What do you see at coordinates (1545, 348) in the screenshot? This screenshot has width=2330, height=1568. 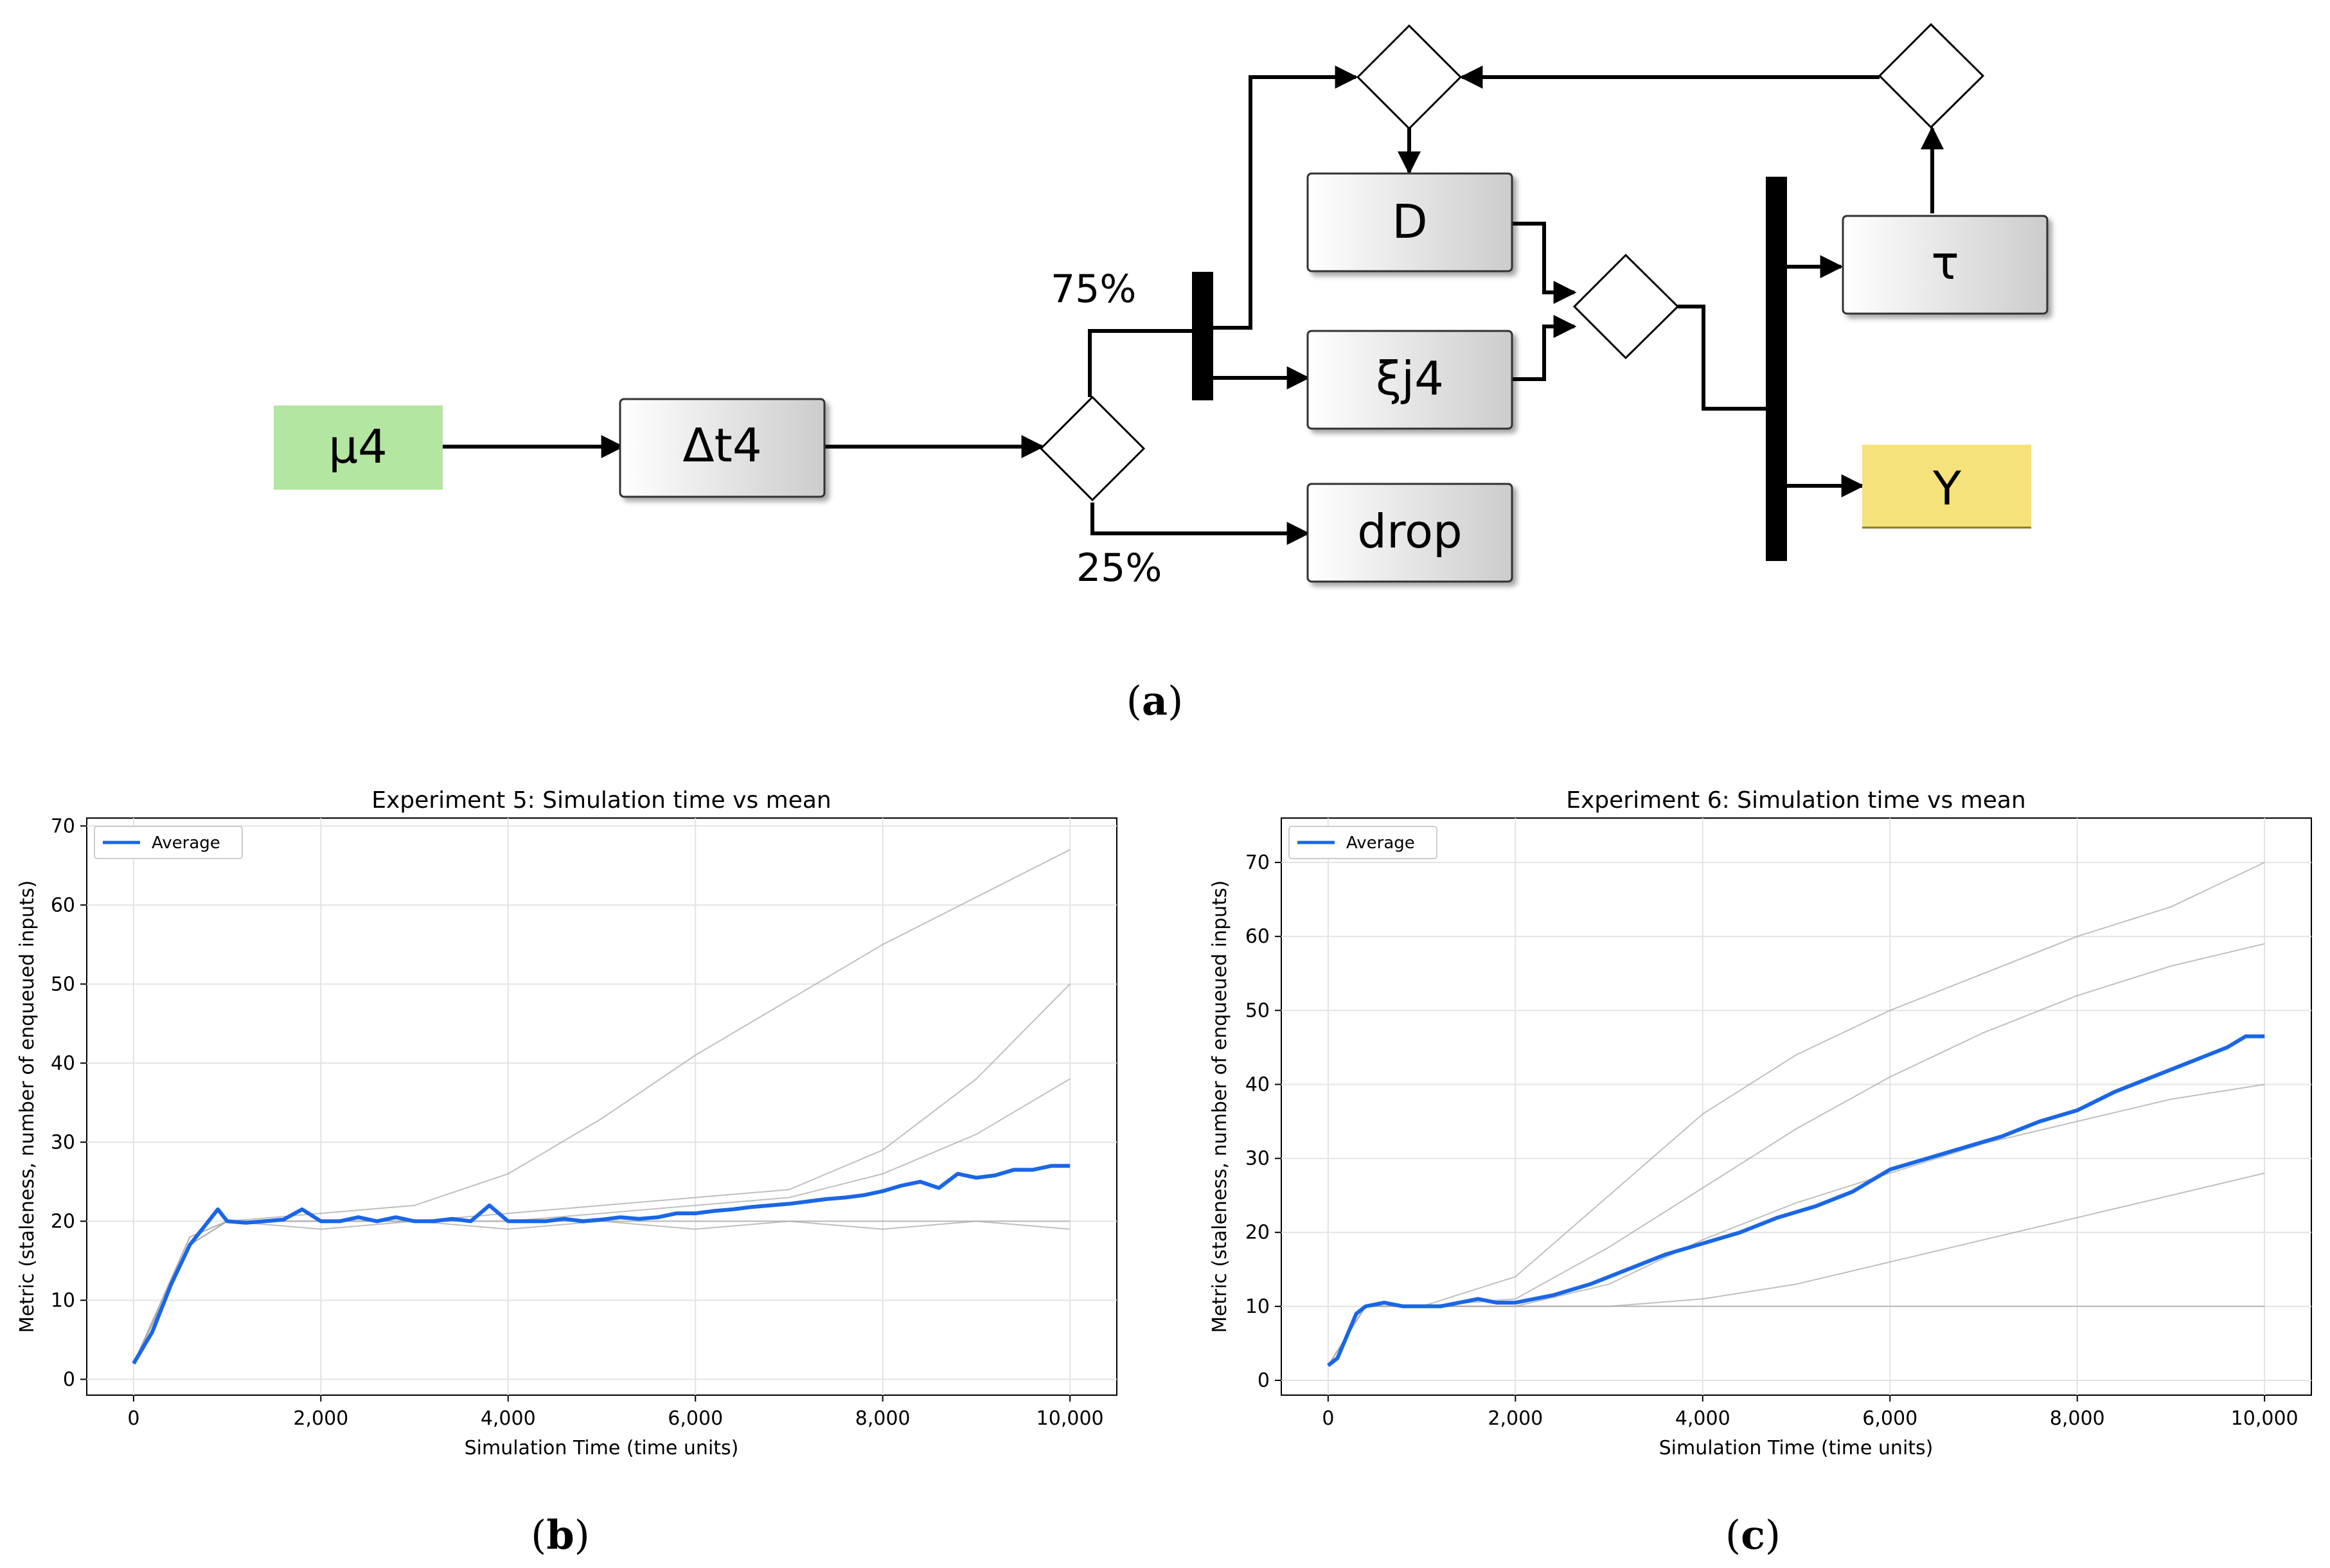 I see `edge-xij4-join` at bounding box center [1545, 348].